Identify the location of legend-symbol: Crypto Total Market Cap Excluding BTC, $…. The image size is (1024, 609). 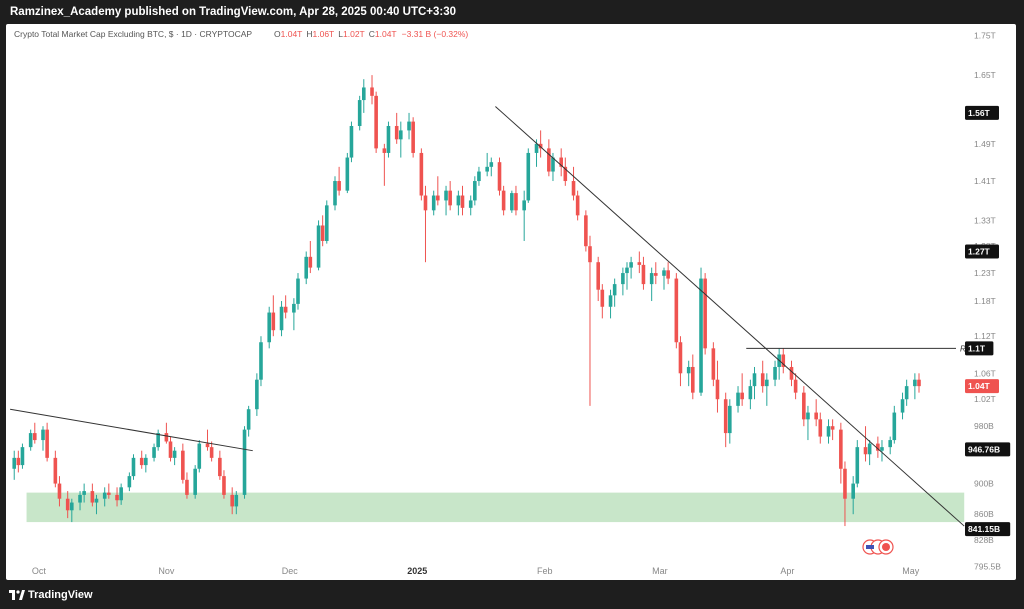
(133, 34).